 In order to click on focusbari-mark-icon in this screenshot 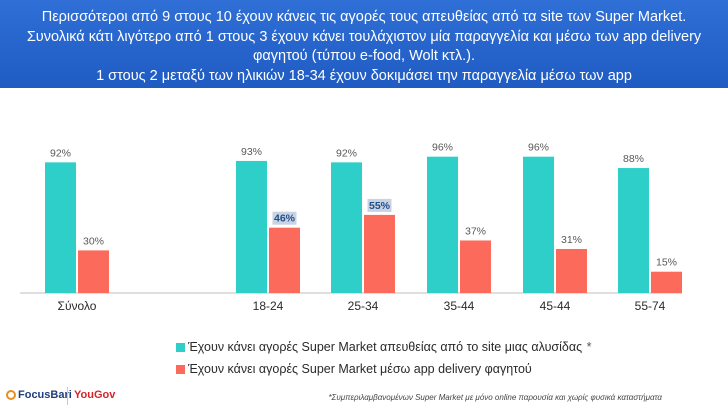, I will do `click(11, 395)`.